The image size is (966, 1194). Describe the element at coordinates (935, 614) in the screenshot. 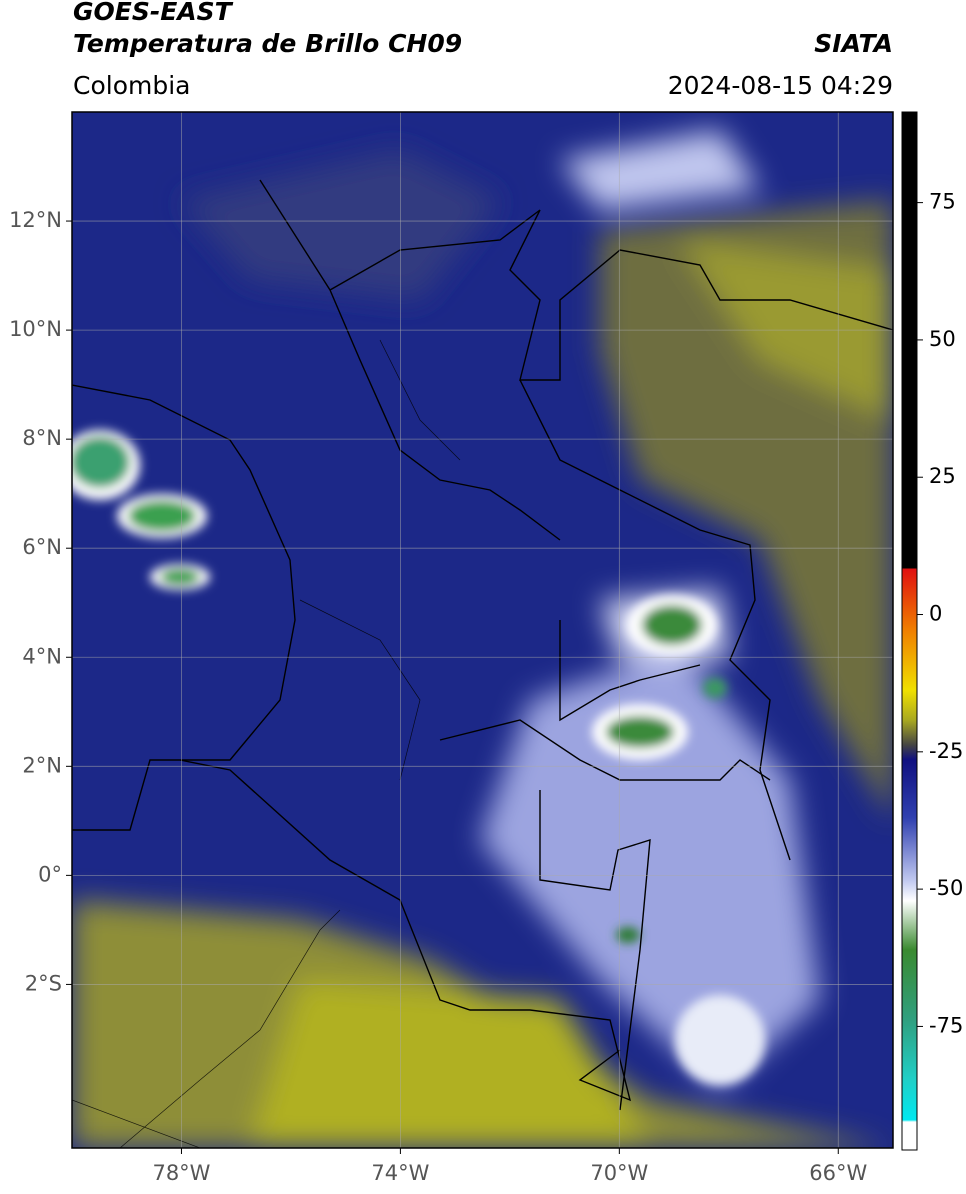

I see `colorbar-tick-label: 0` at that location.